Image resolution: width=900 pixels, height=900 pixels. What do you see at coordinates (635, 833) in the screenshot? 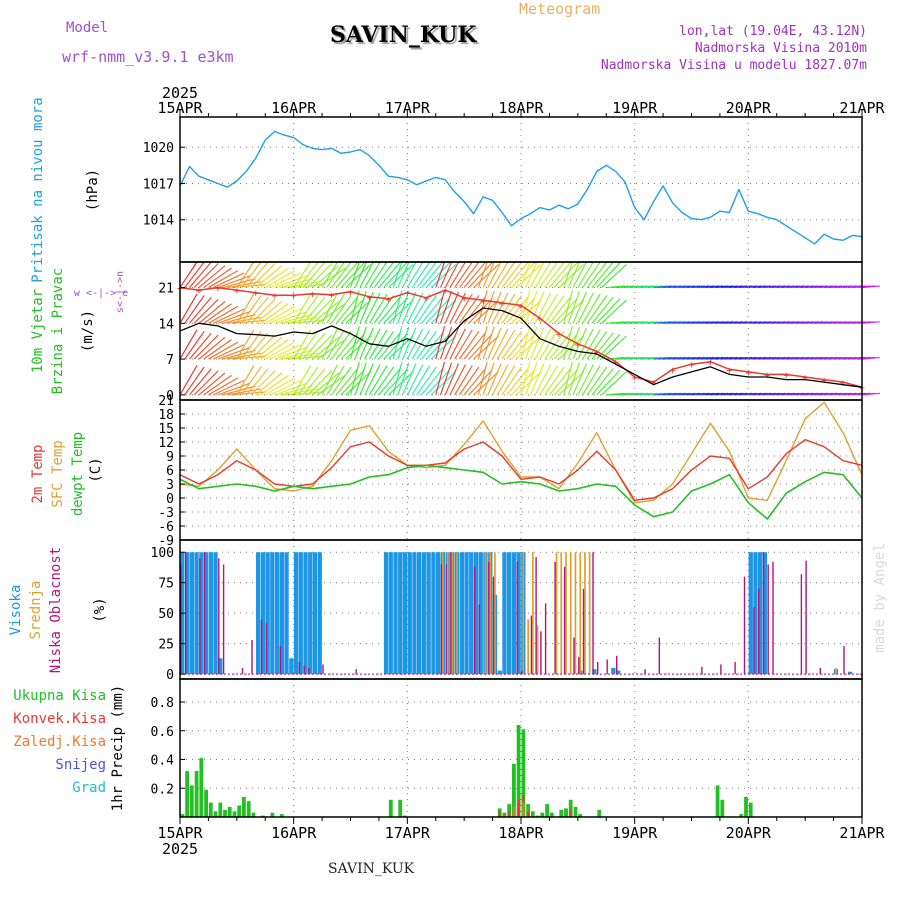
I see `x-tick-label-bottom: 19APR` at bounding box center [635, 833].